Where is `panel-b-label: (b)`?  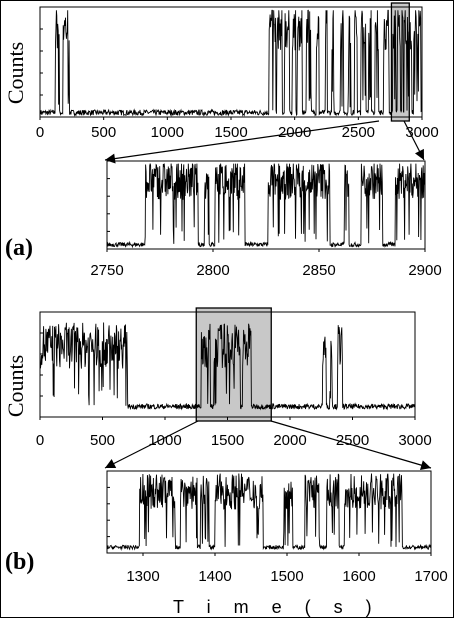
panel-b-label: (b) is located at coordinates (19, 562).